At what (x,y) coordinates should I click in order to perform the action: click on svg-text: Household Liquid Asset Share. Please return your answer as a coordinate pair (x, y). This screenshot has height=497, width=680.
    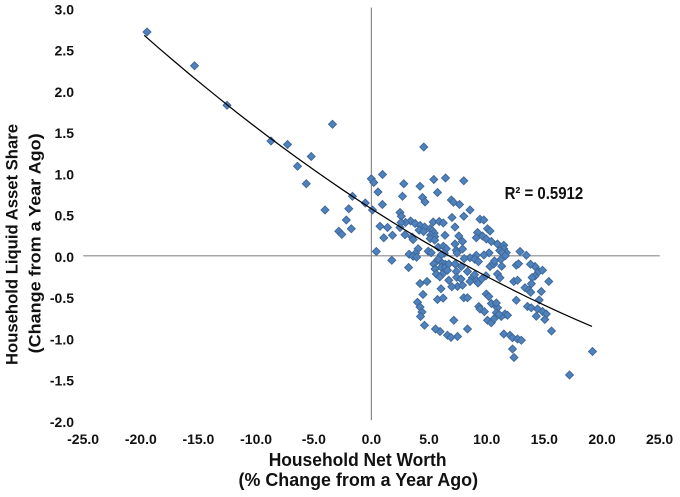
    Looking at the image, I should click on (12, 244).